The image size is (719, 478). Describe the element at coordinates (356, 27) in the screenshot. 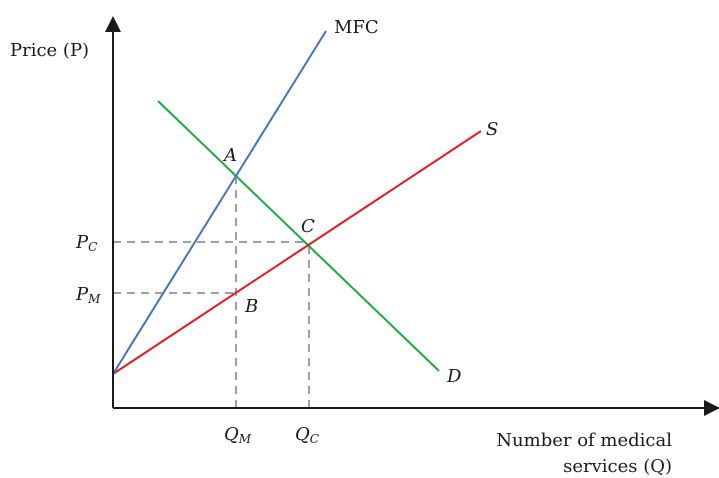

I see `mfc-label: MFC` at that location.